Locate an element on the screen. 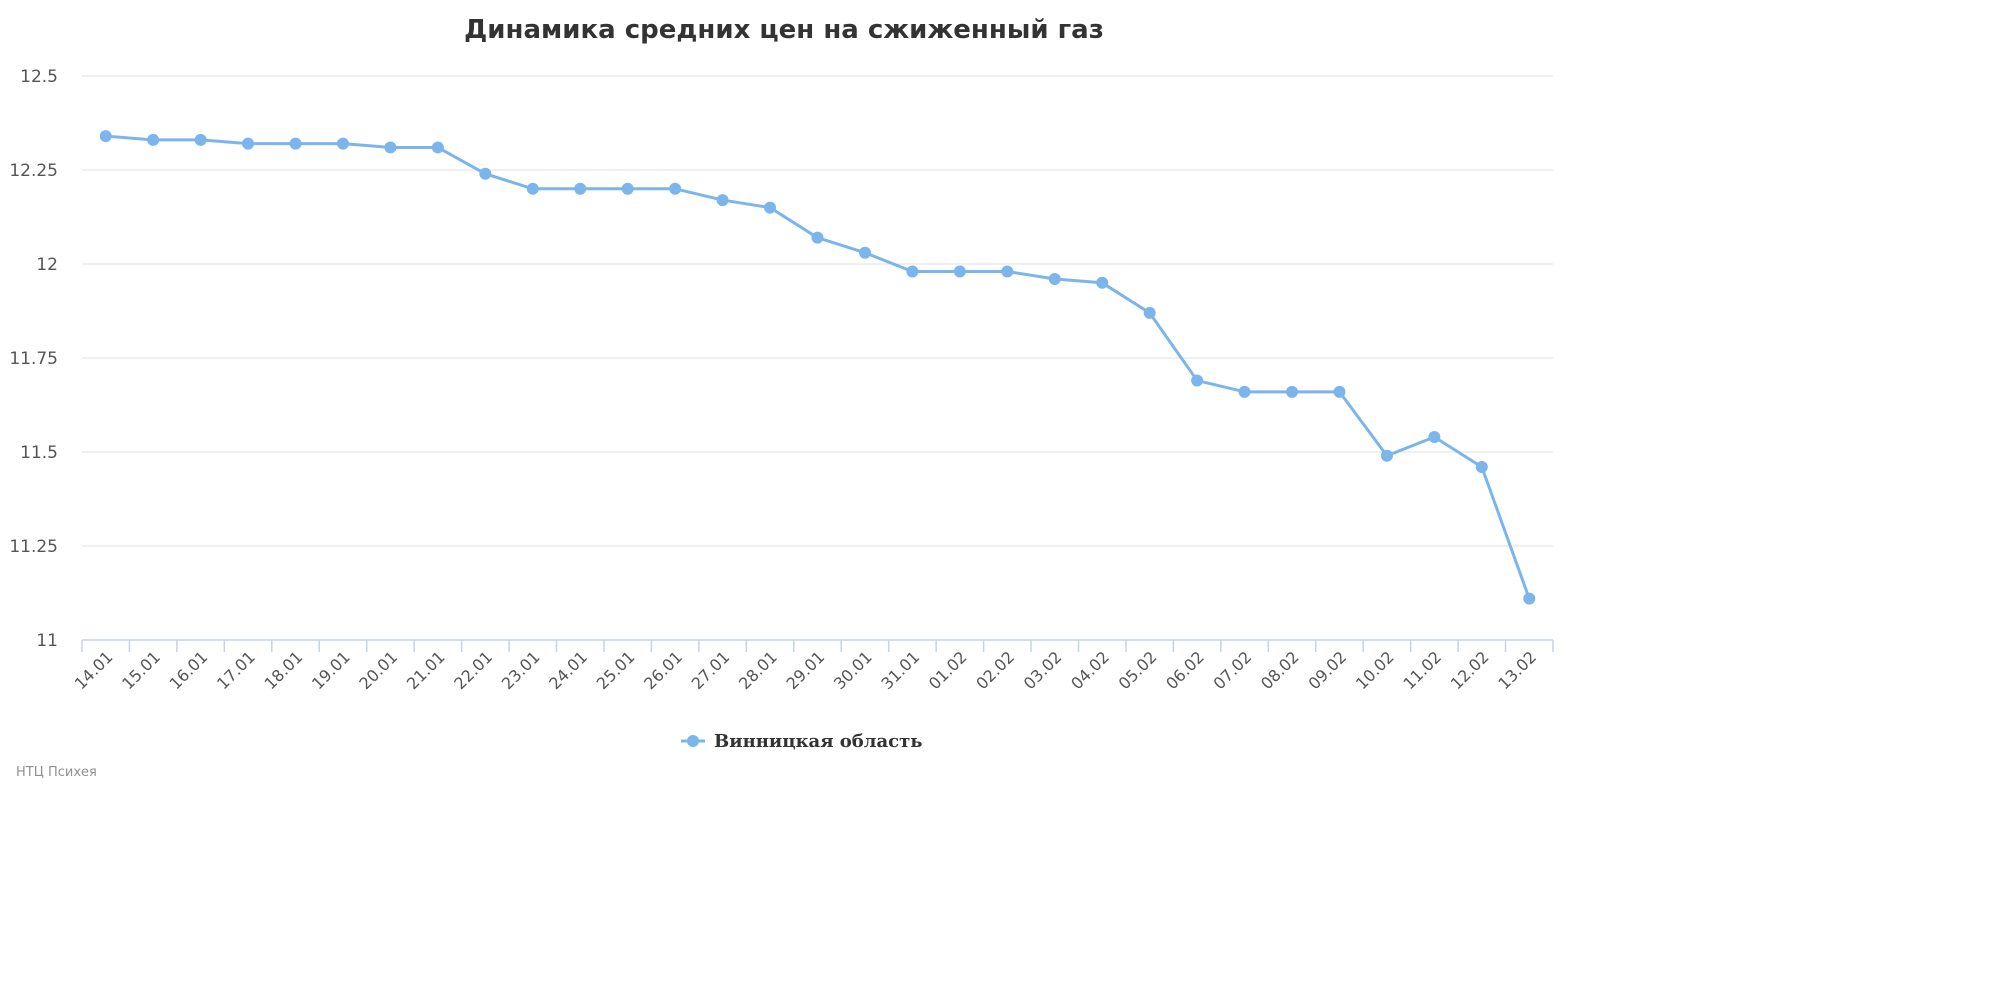 Image resolution: width=2000 pixels, height=1000 pixels. x-tick-label: 12.02 is located at coordinates (1470, 670).